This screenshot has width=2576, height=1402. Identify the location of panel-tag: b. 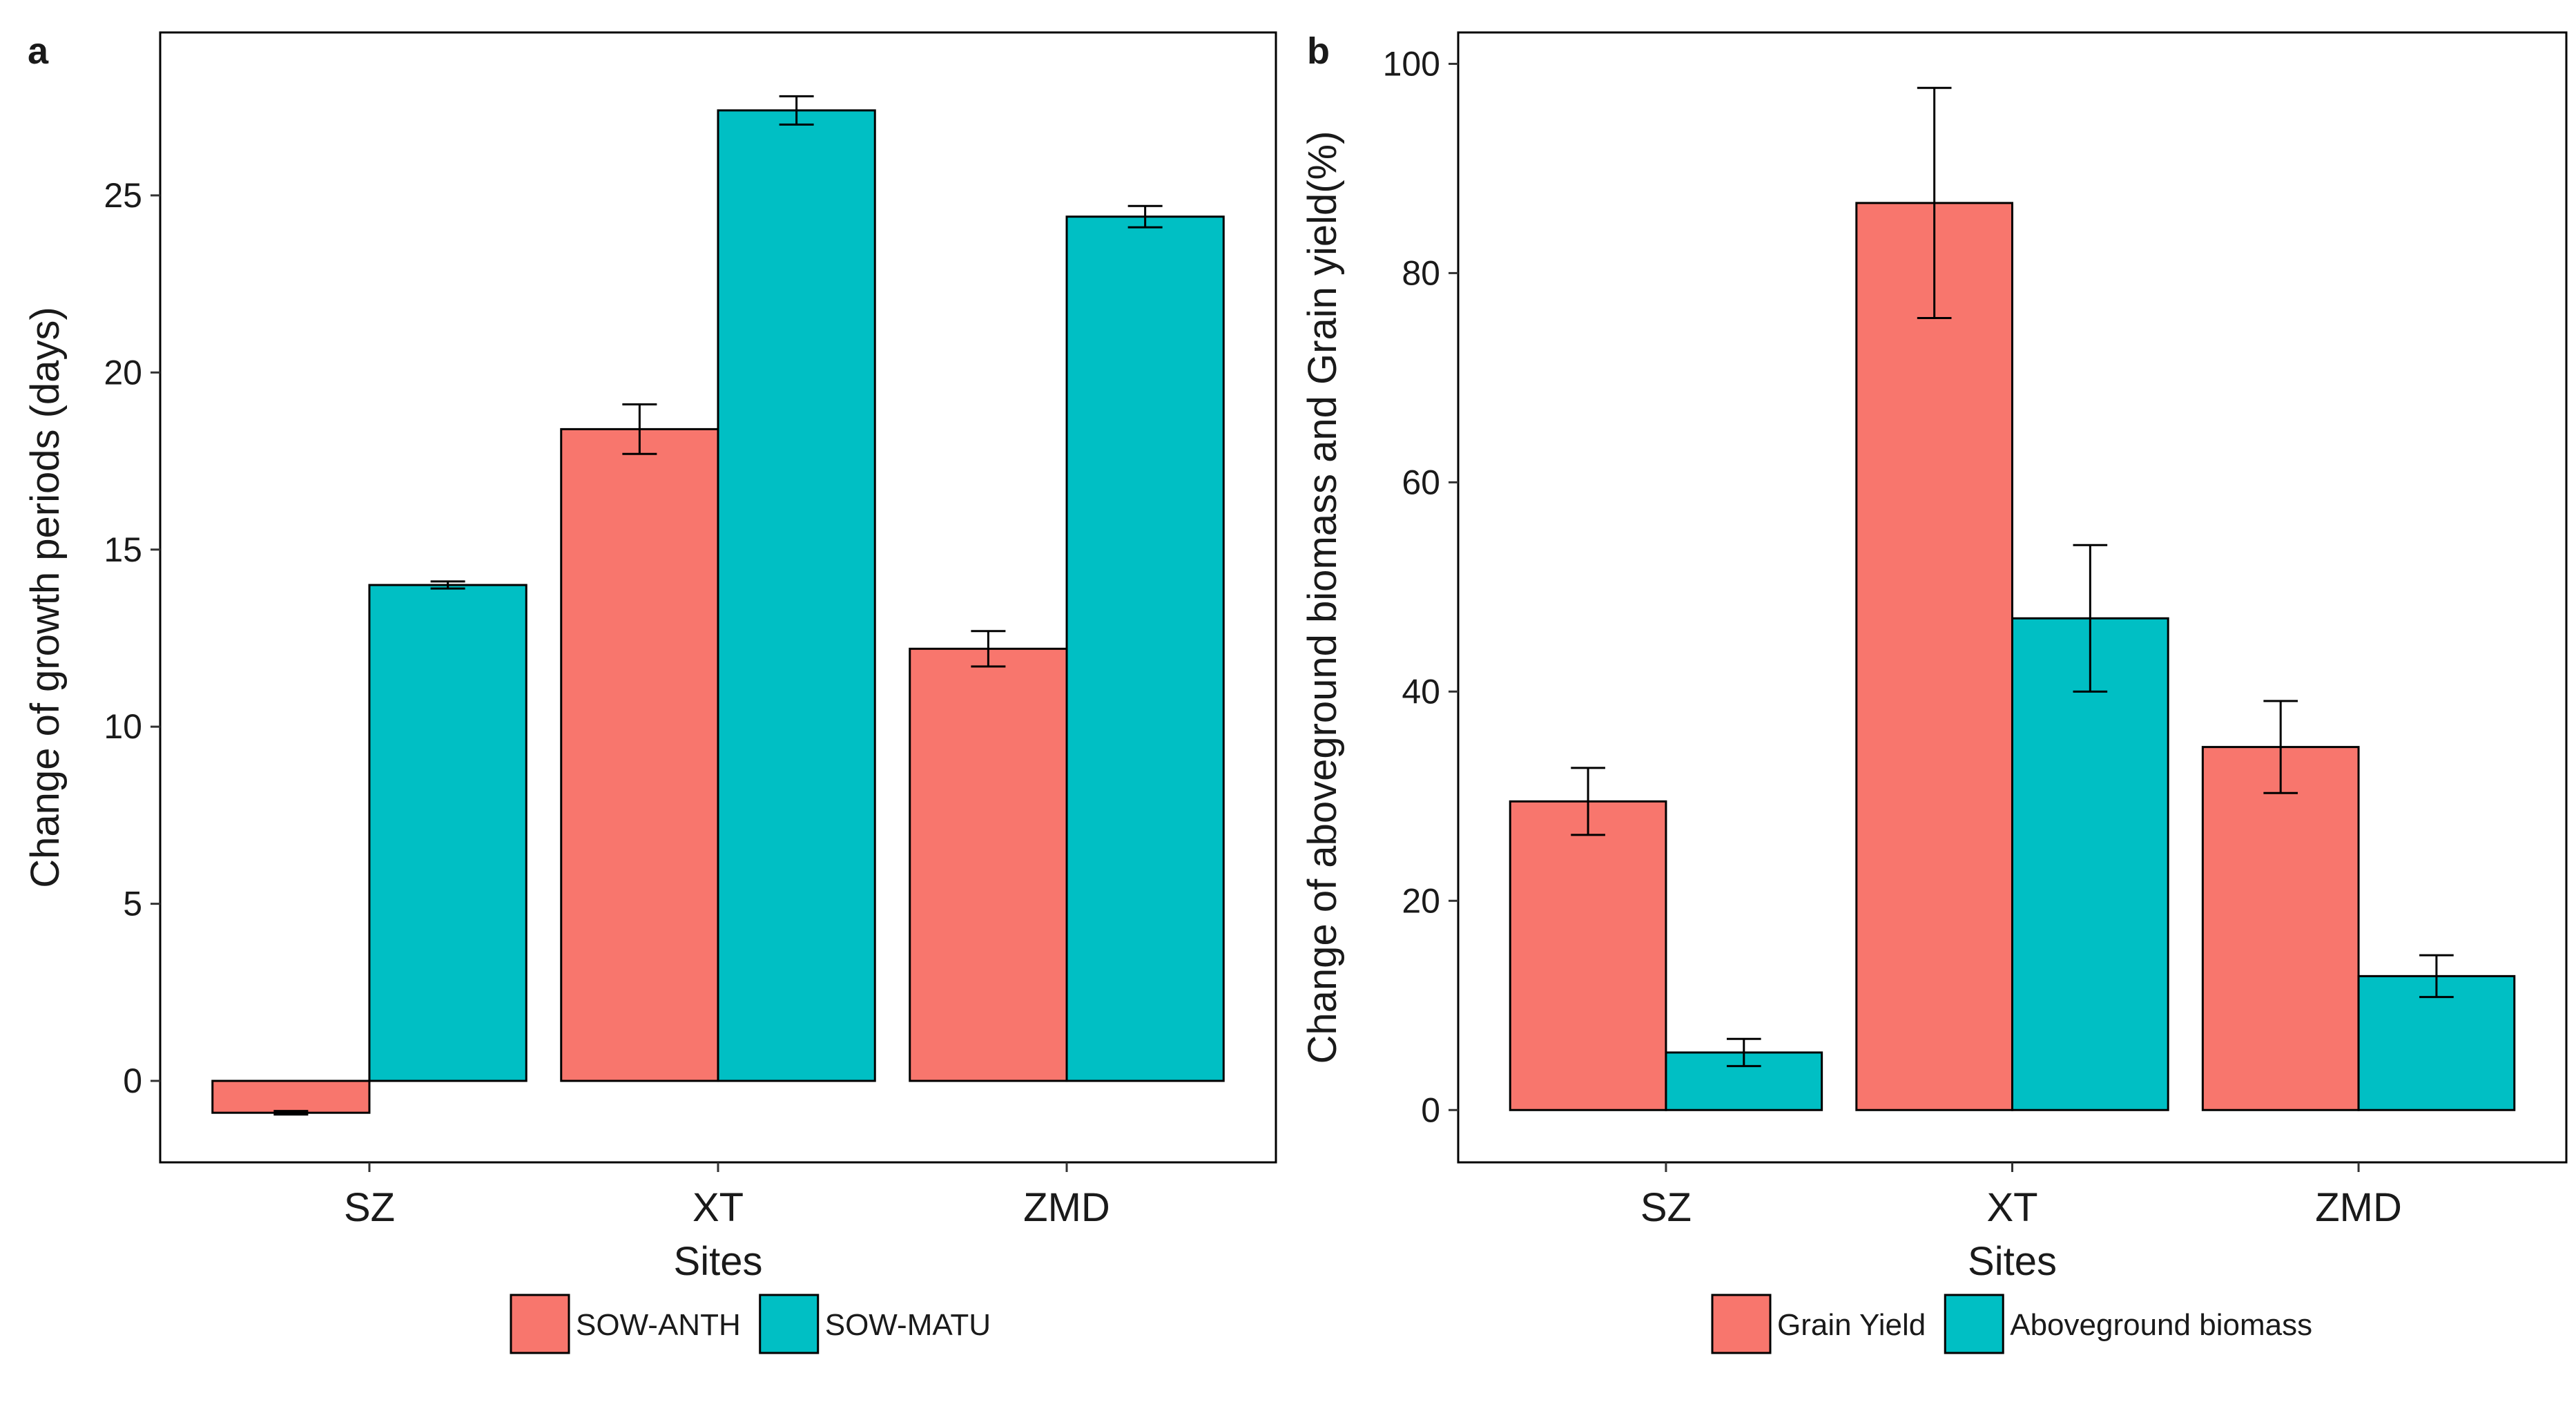
(1319, 51).